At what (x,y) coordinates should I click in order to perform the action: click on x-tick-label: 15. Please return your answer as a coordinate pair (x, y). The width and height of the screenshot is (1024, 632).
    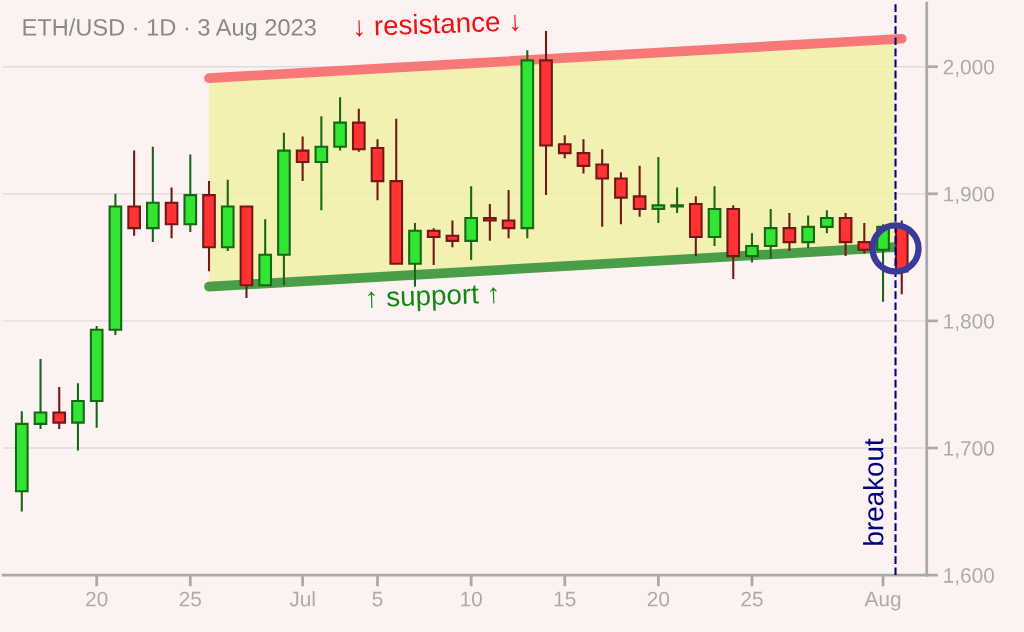
    Looking at the image, I should click on (565, 599).